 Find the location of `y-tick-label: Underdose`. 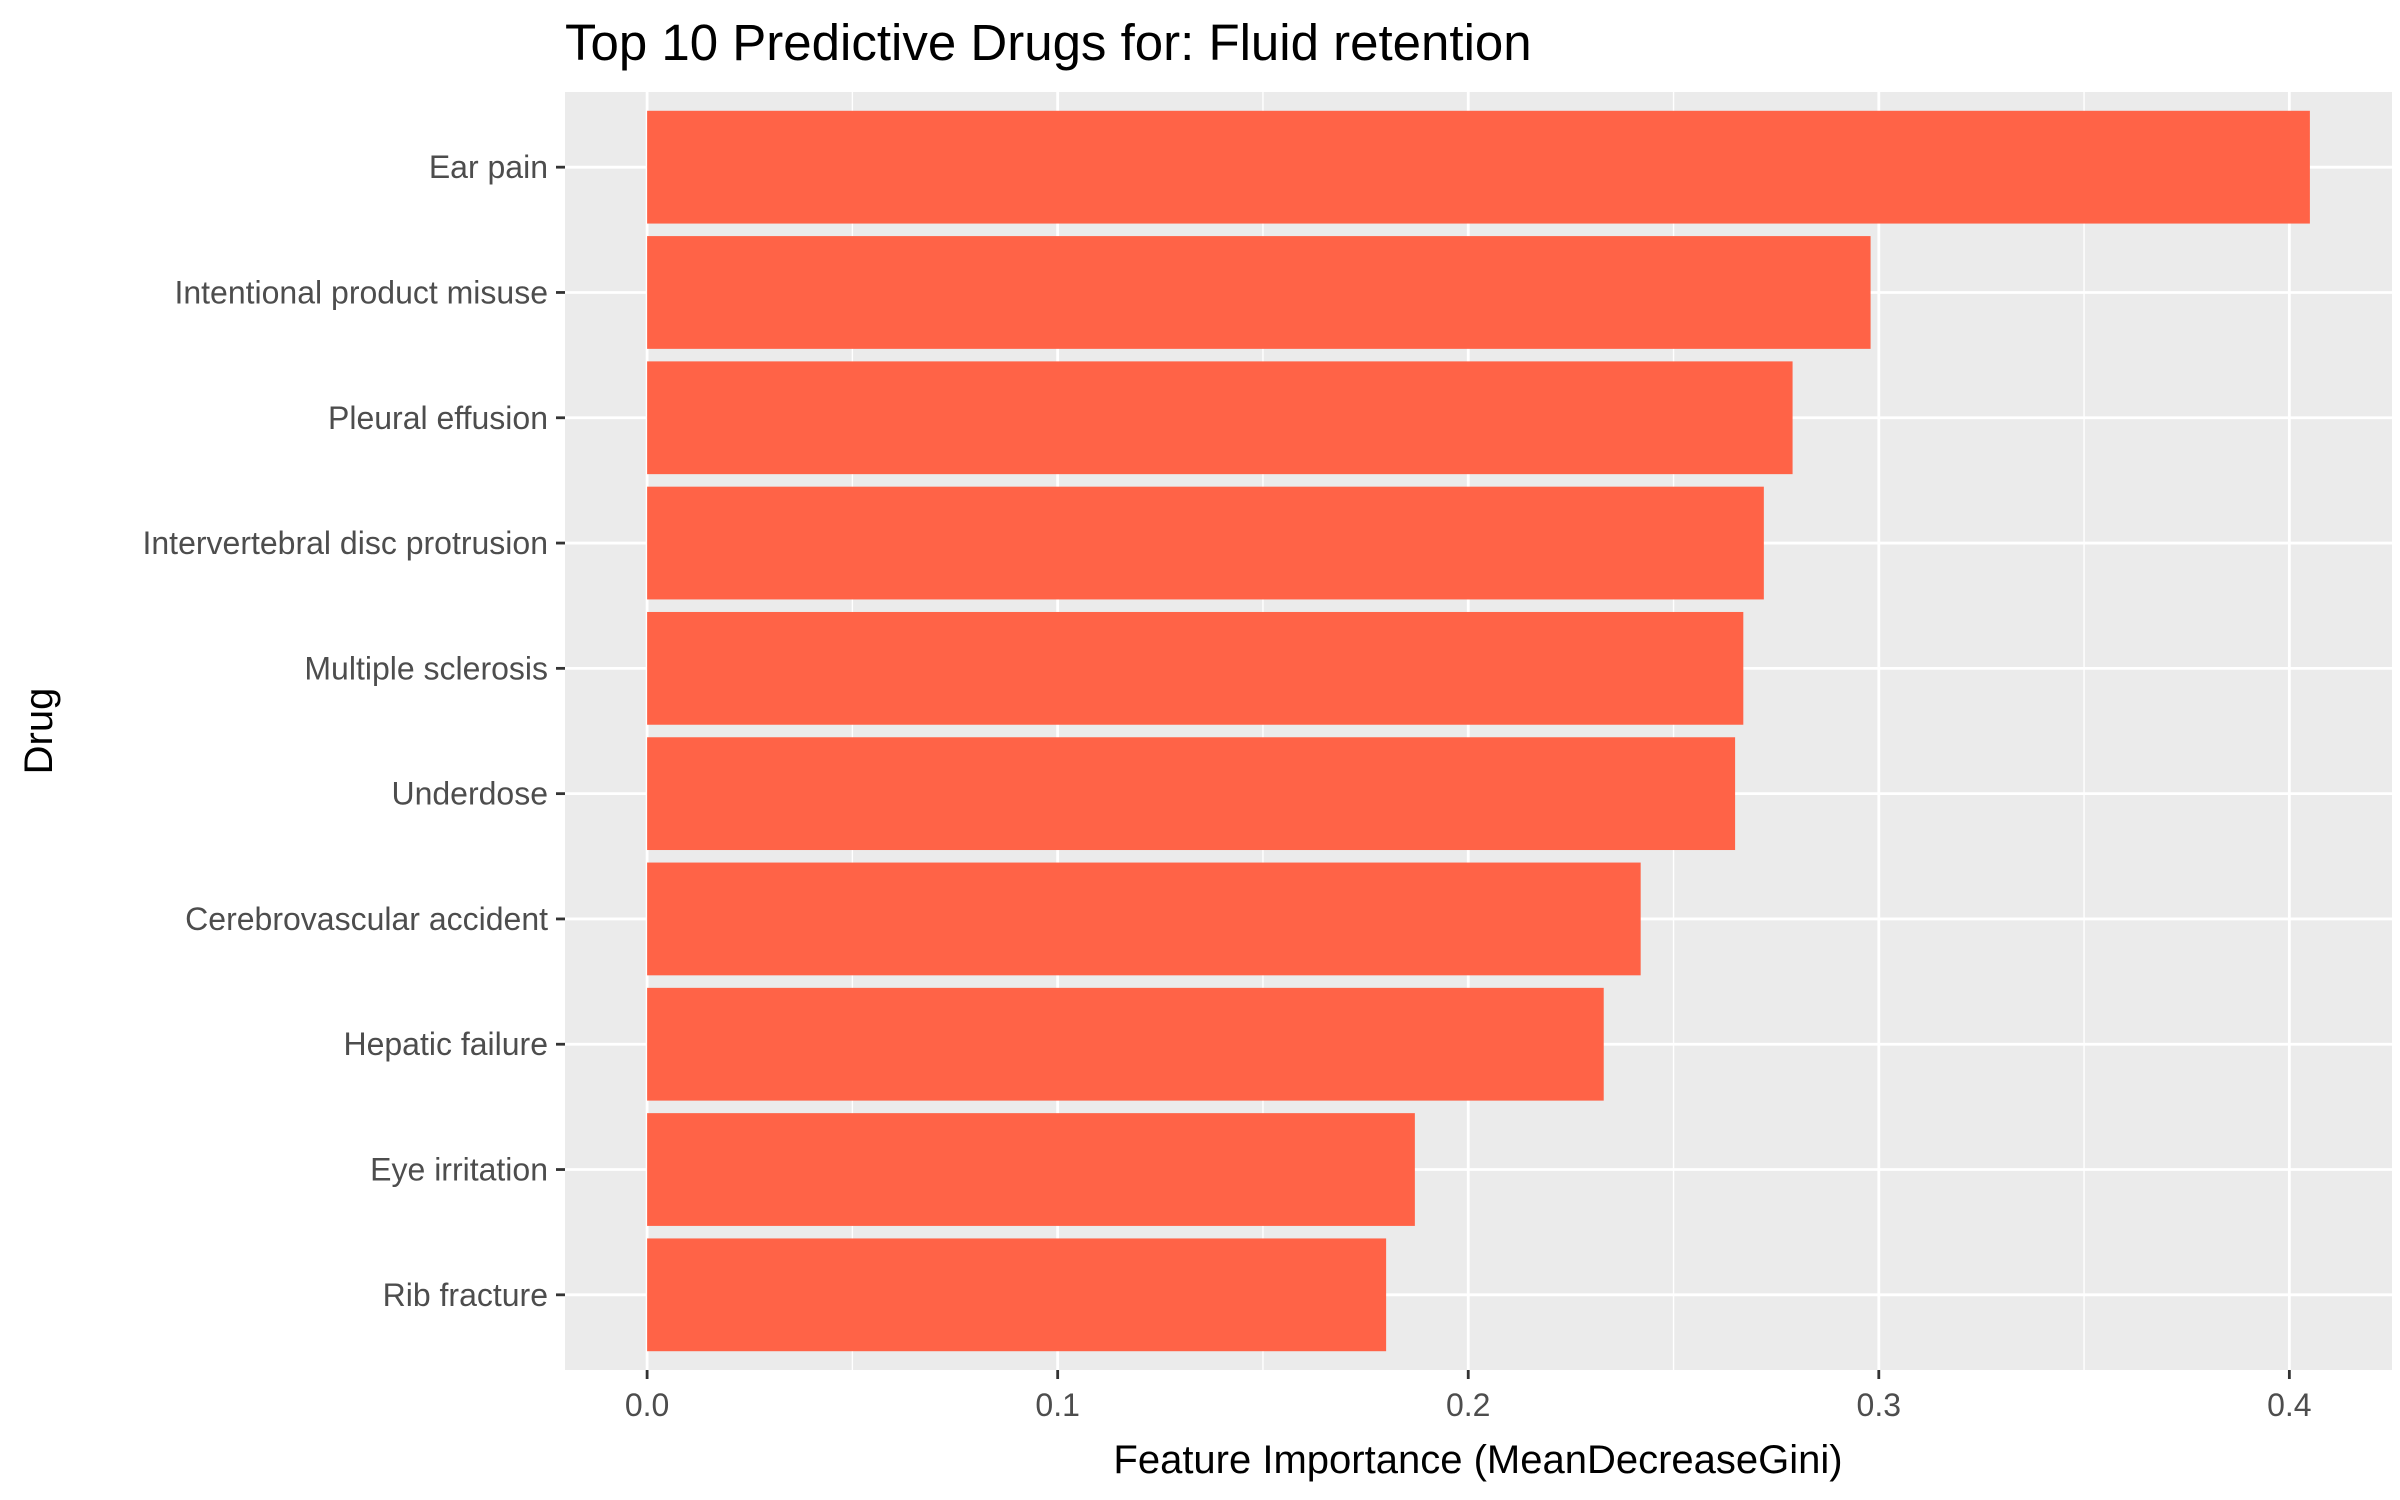

y-tick-label: Underdose is located at coordinates (469, 794).